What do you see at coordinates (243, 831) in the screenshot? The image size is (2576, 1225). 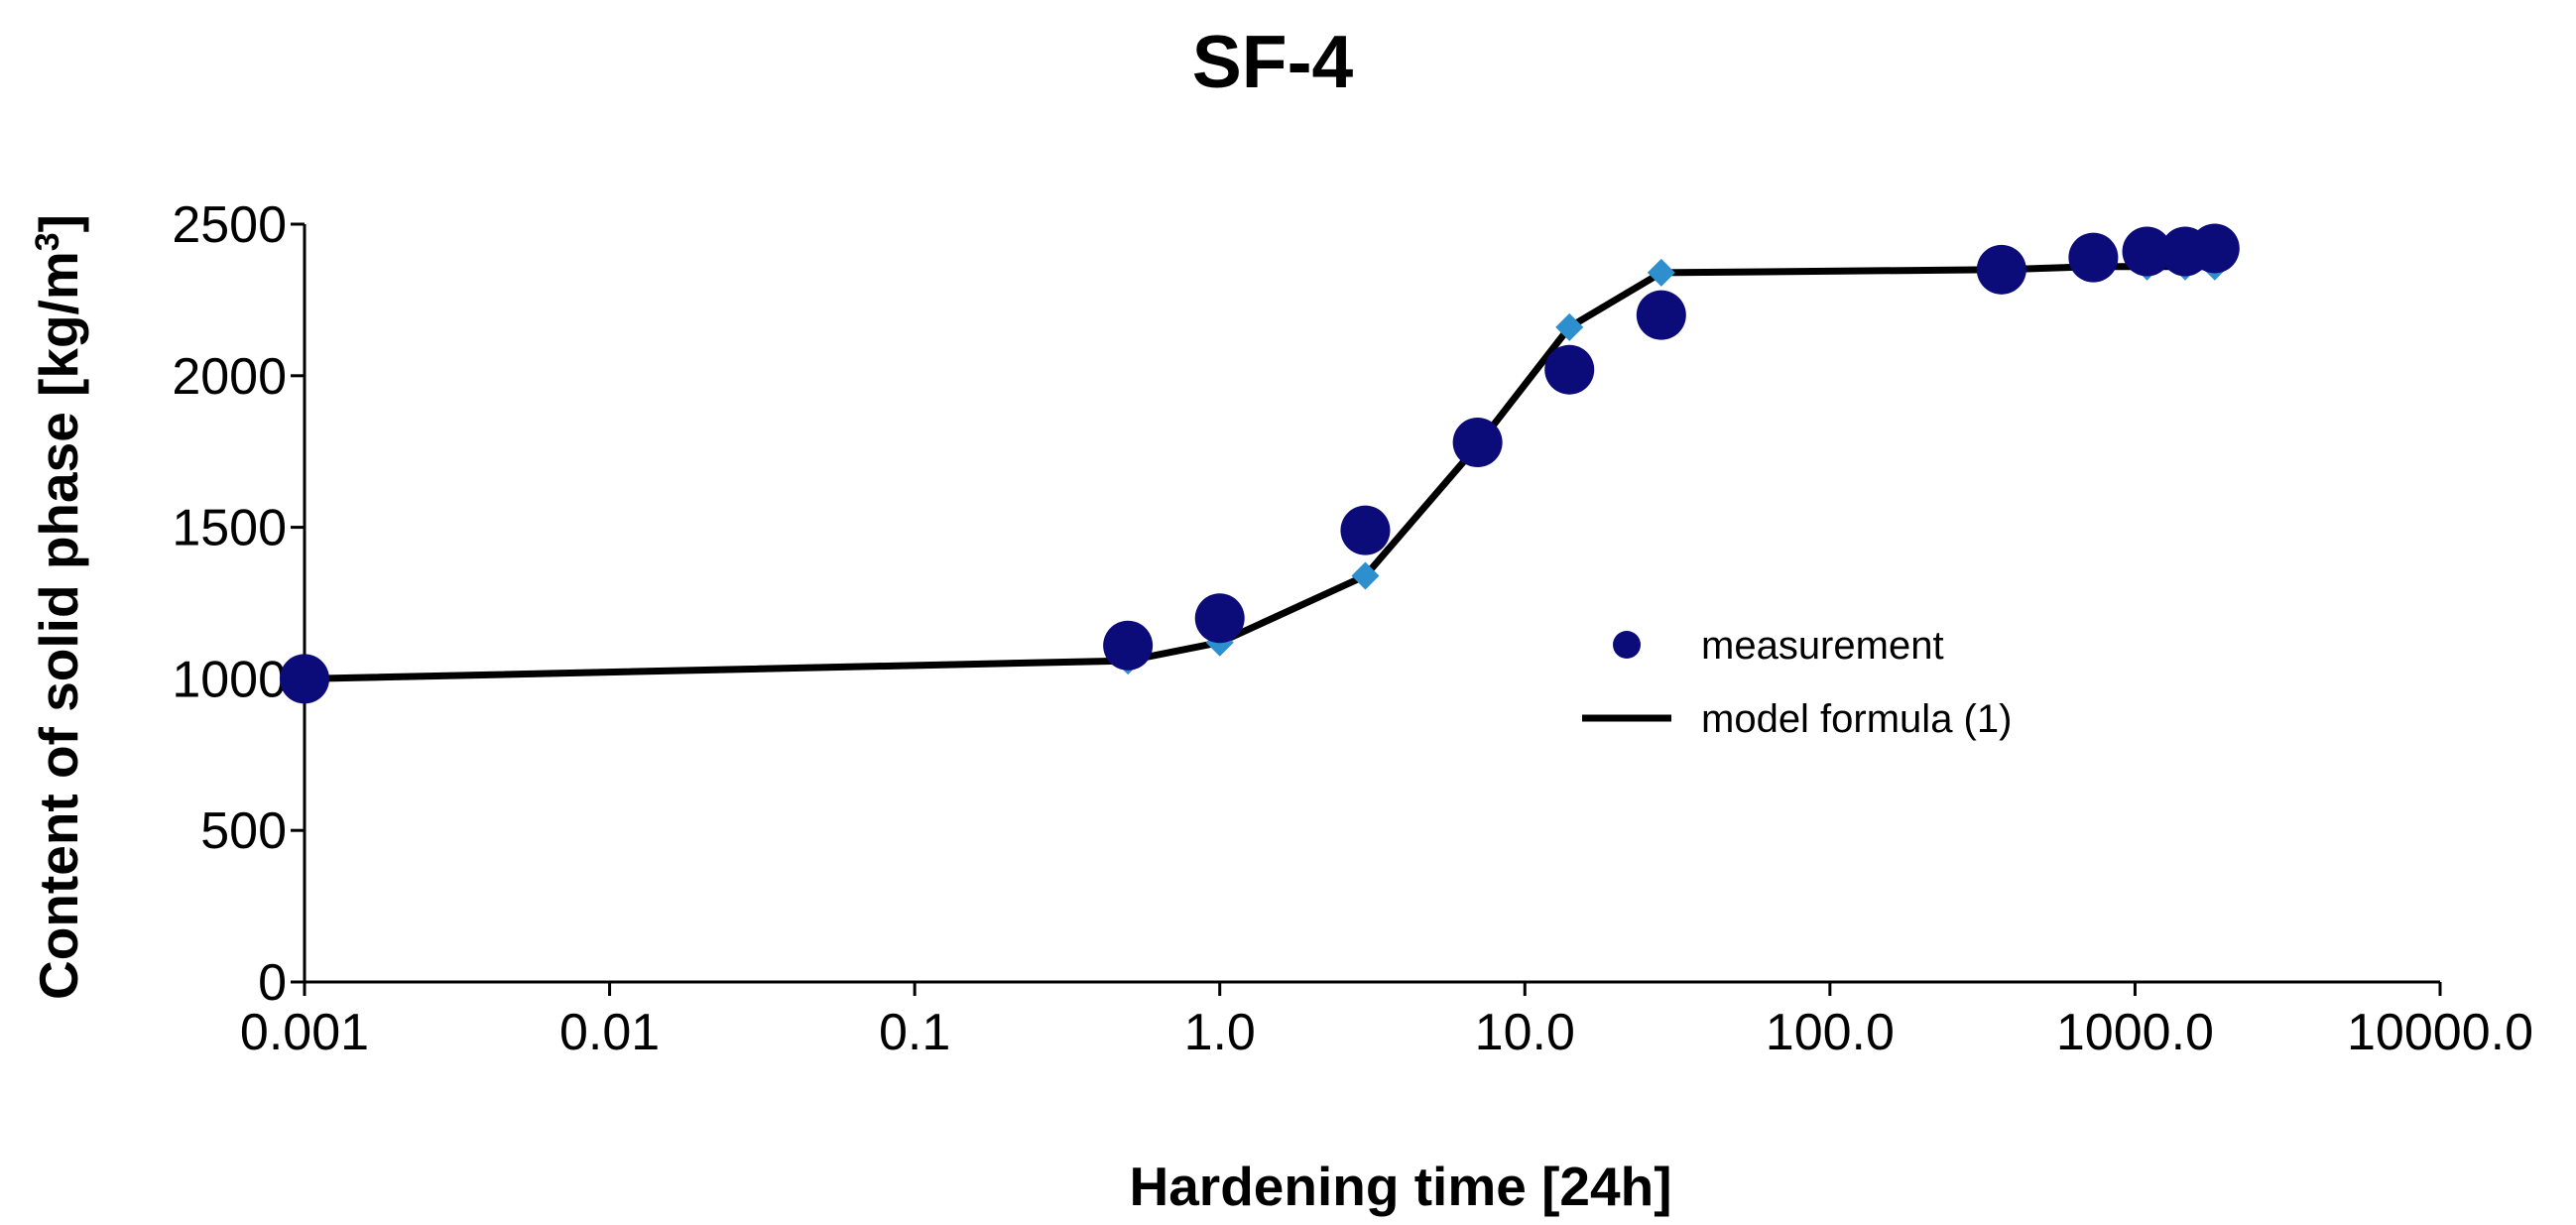 I see `y-tick-label-1: 500` at bounding box center [243, 831].